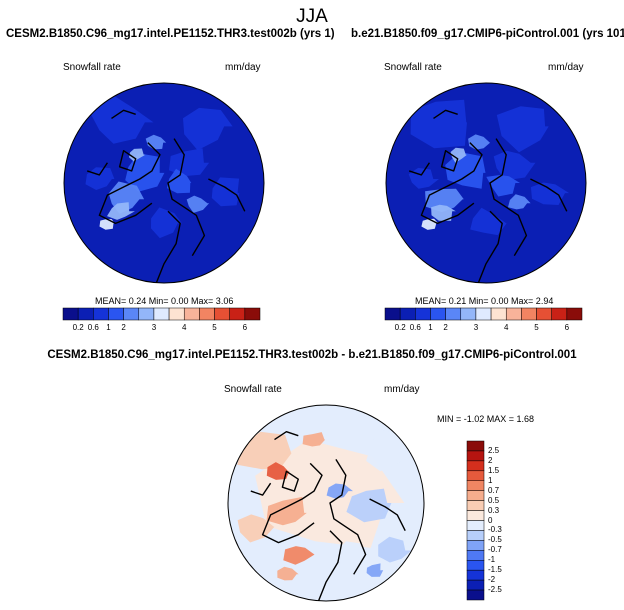 The image size is (624, 610). Describe the element at coordinates (445, 327) in the screenshot. I see `colorbar-right-tick-label: 2` at that location.